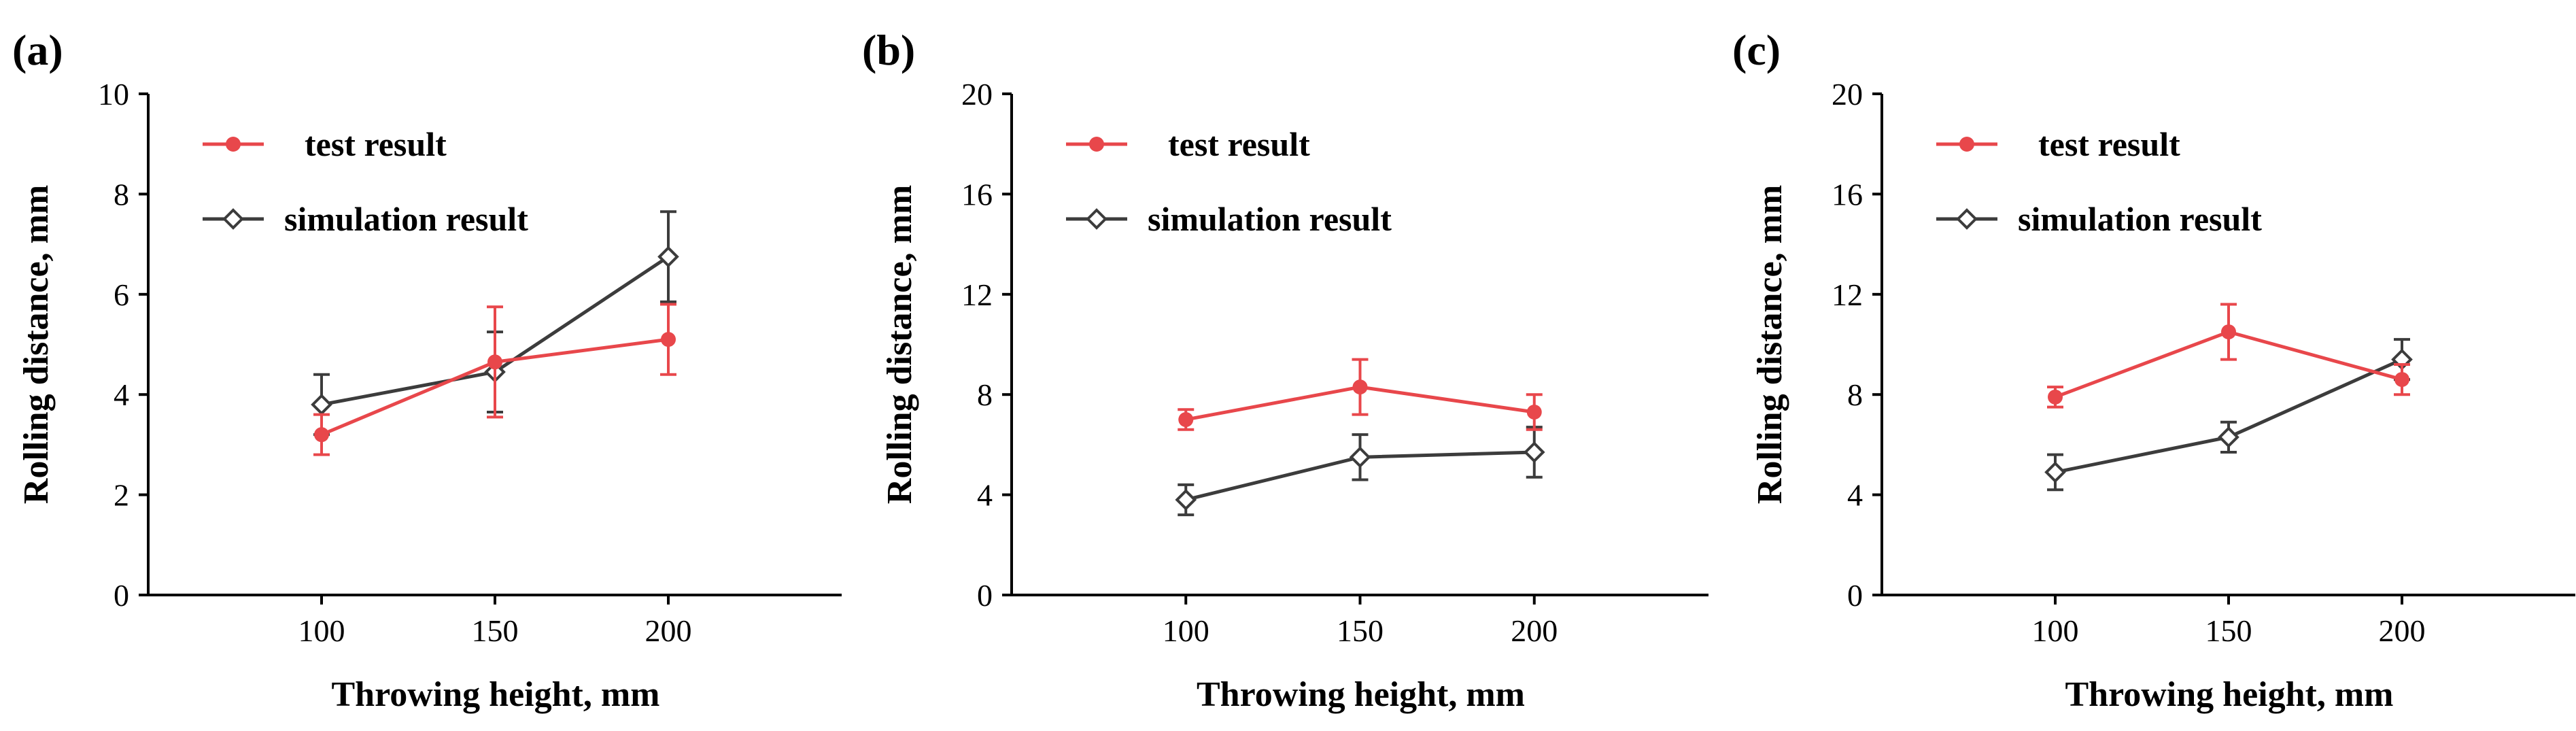 The height and width of the screenshot is (731, 2576). What do you see at coordinates (37, 50) in the screenshot?
I see `panel-label: (a)` at bounding box center [37, 50].